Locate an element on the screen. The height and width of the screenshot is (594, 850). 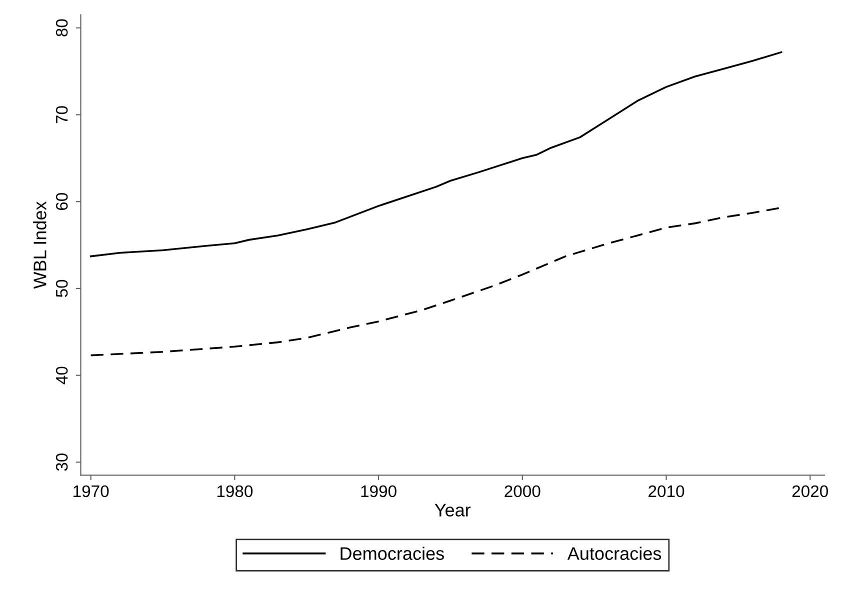
legend-label: Democracies is located at coordinates (392, 553).